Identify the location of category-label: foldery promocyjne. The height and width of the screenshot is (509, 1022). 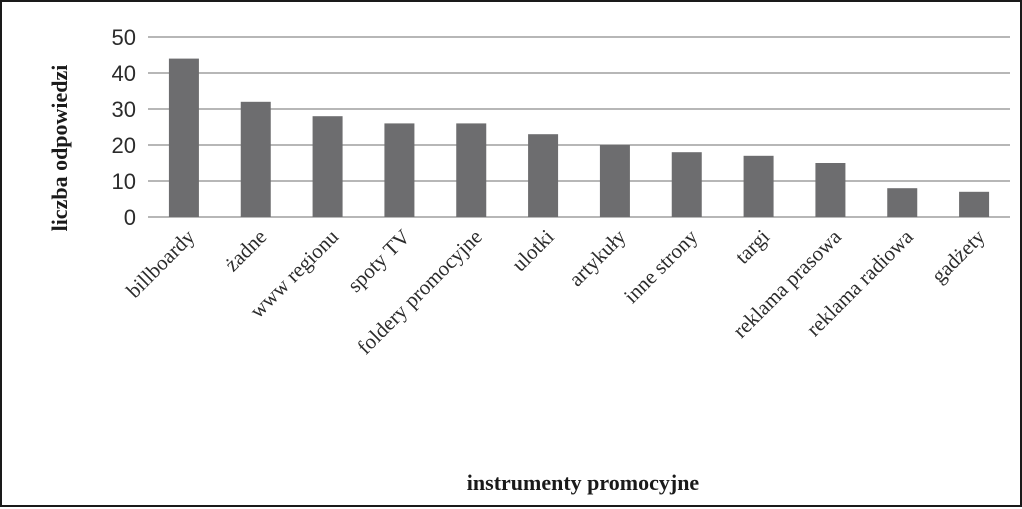
(419, 292).